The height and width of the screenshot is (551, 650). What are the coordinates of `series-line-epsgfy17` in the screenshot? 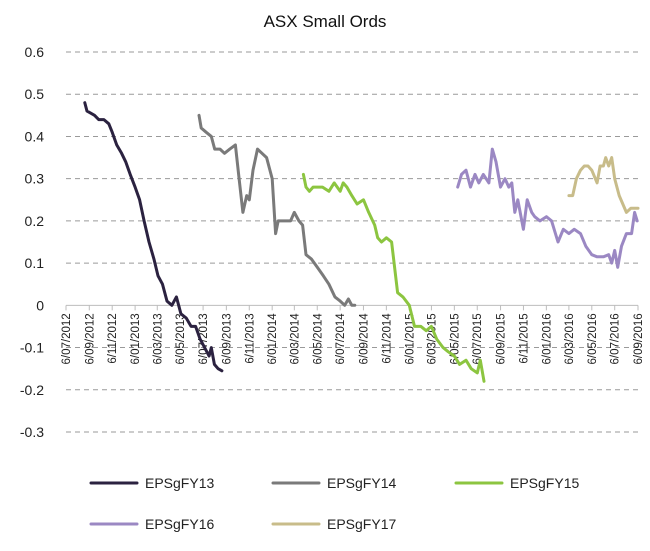 It's located at (603, 185).